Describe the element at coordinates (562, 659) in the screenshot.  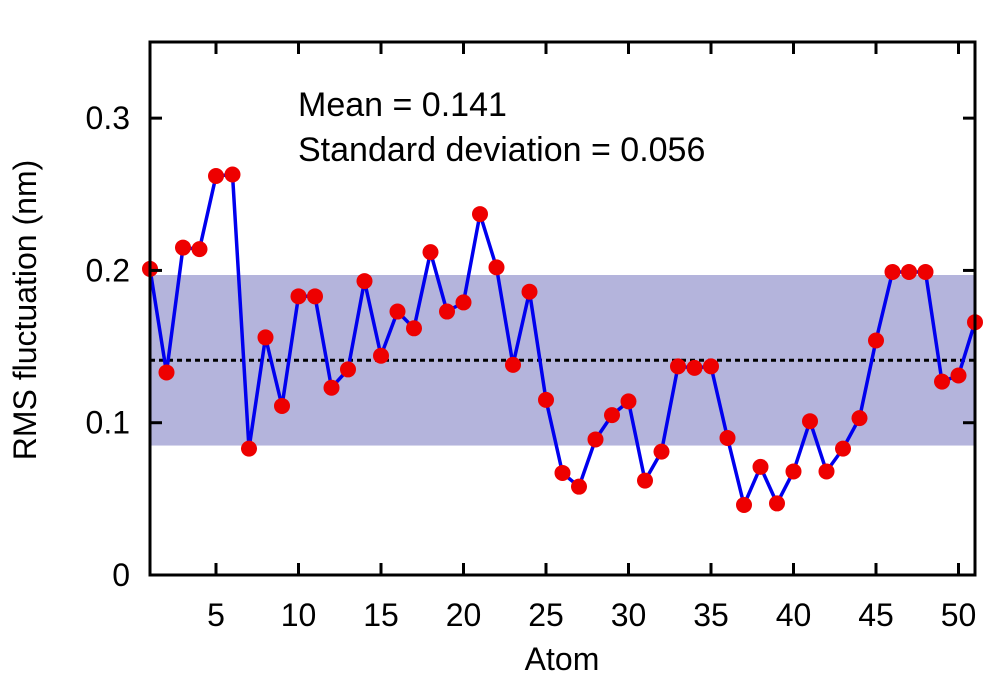
I see `x-axis-title: Atom` at that location.